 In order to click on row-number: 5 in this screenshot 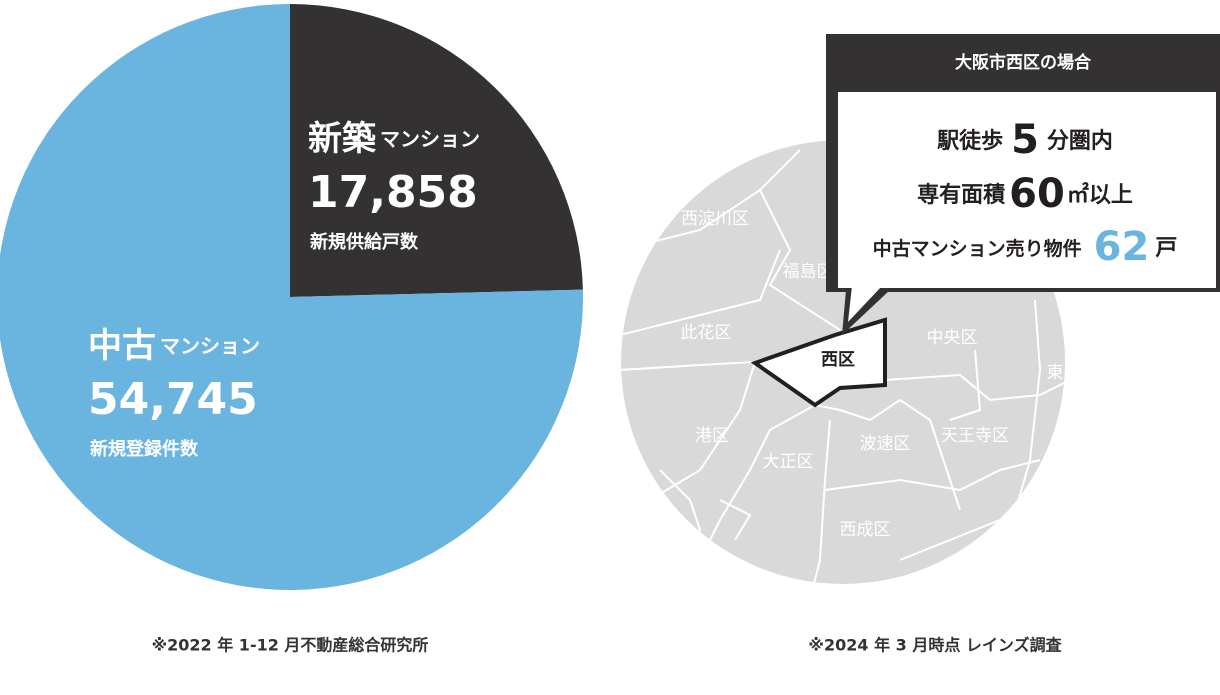, I will do `click(1025, 140)`.